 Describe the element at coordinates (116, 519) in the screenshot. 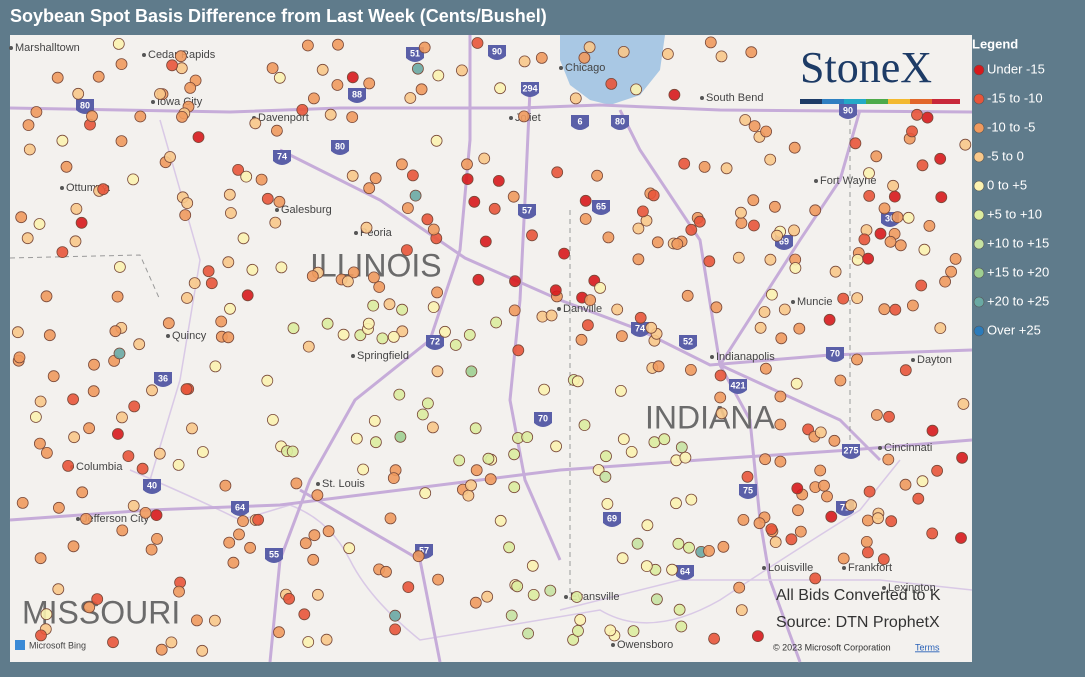

I see `city-label: Jefferson City` at that location.